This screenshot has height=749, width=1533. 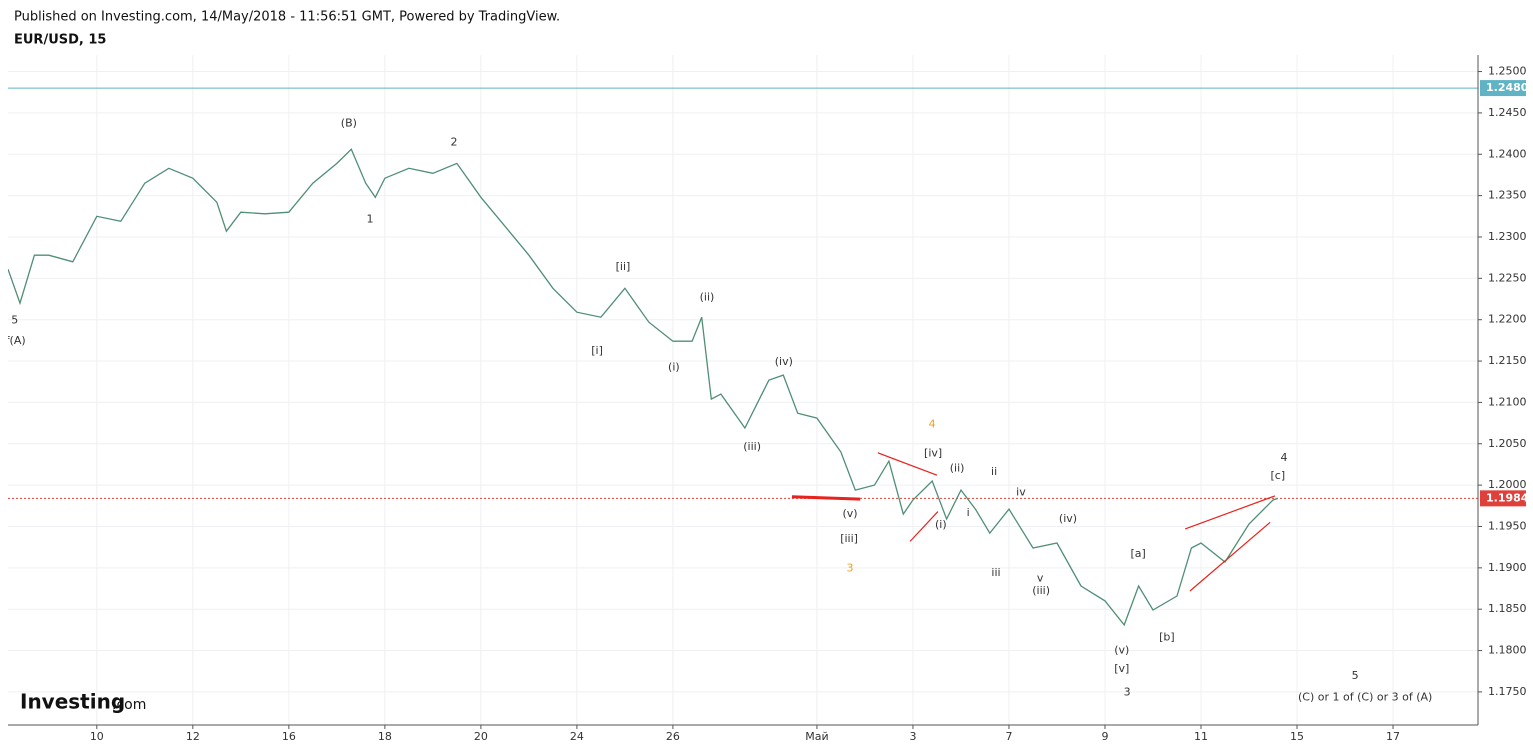 I want to click on x-tick-label: 7, so click(x=1008, y=736).